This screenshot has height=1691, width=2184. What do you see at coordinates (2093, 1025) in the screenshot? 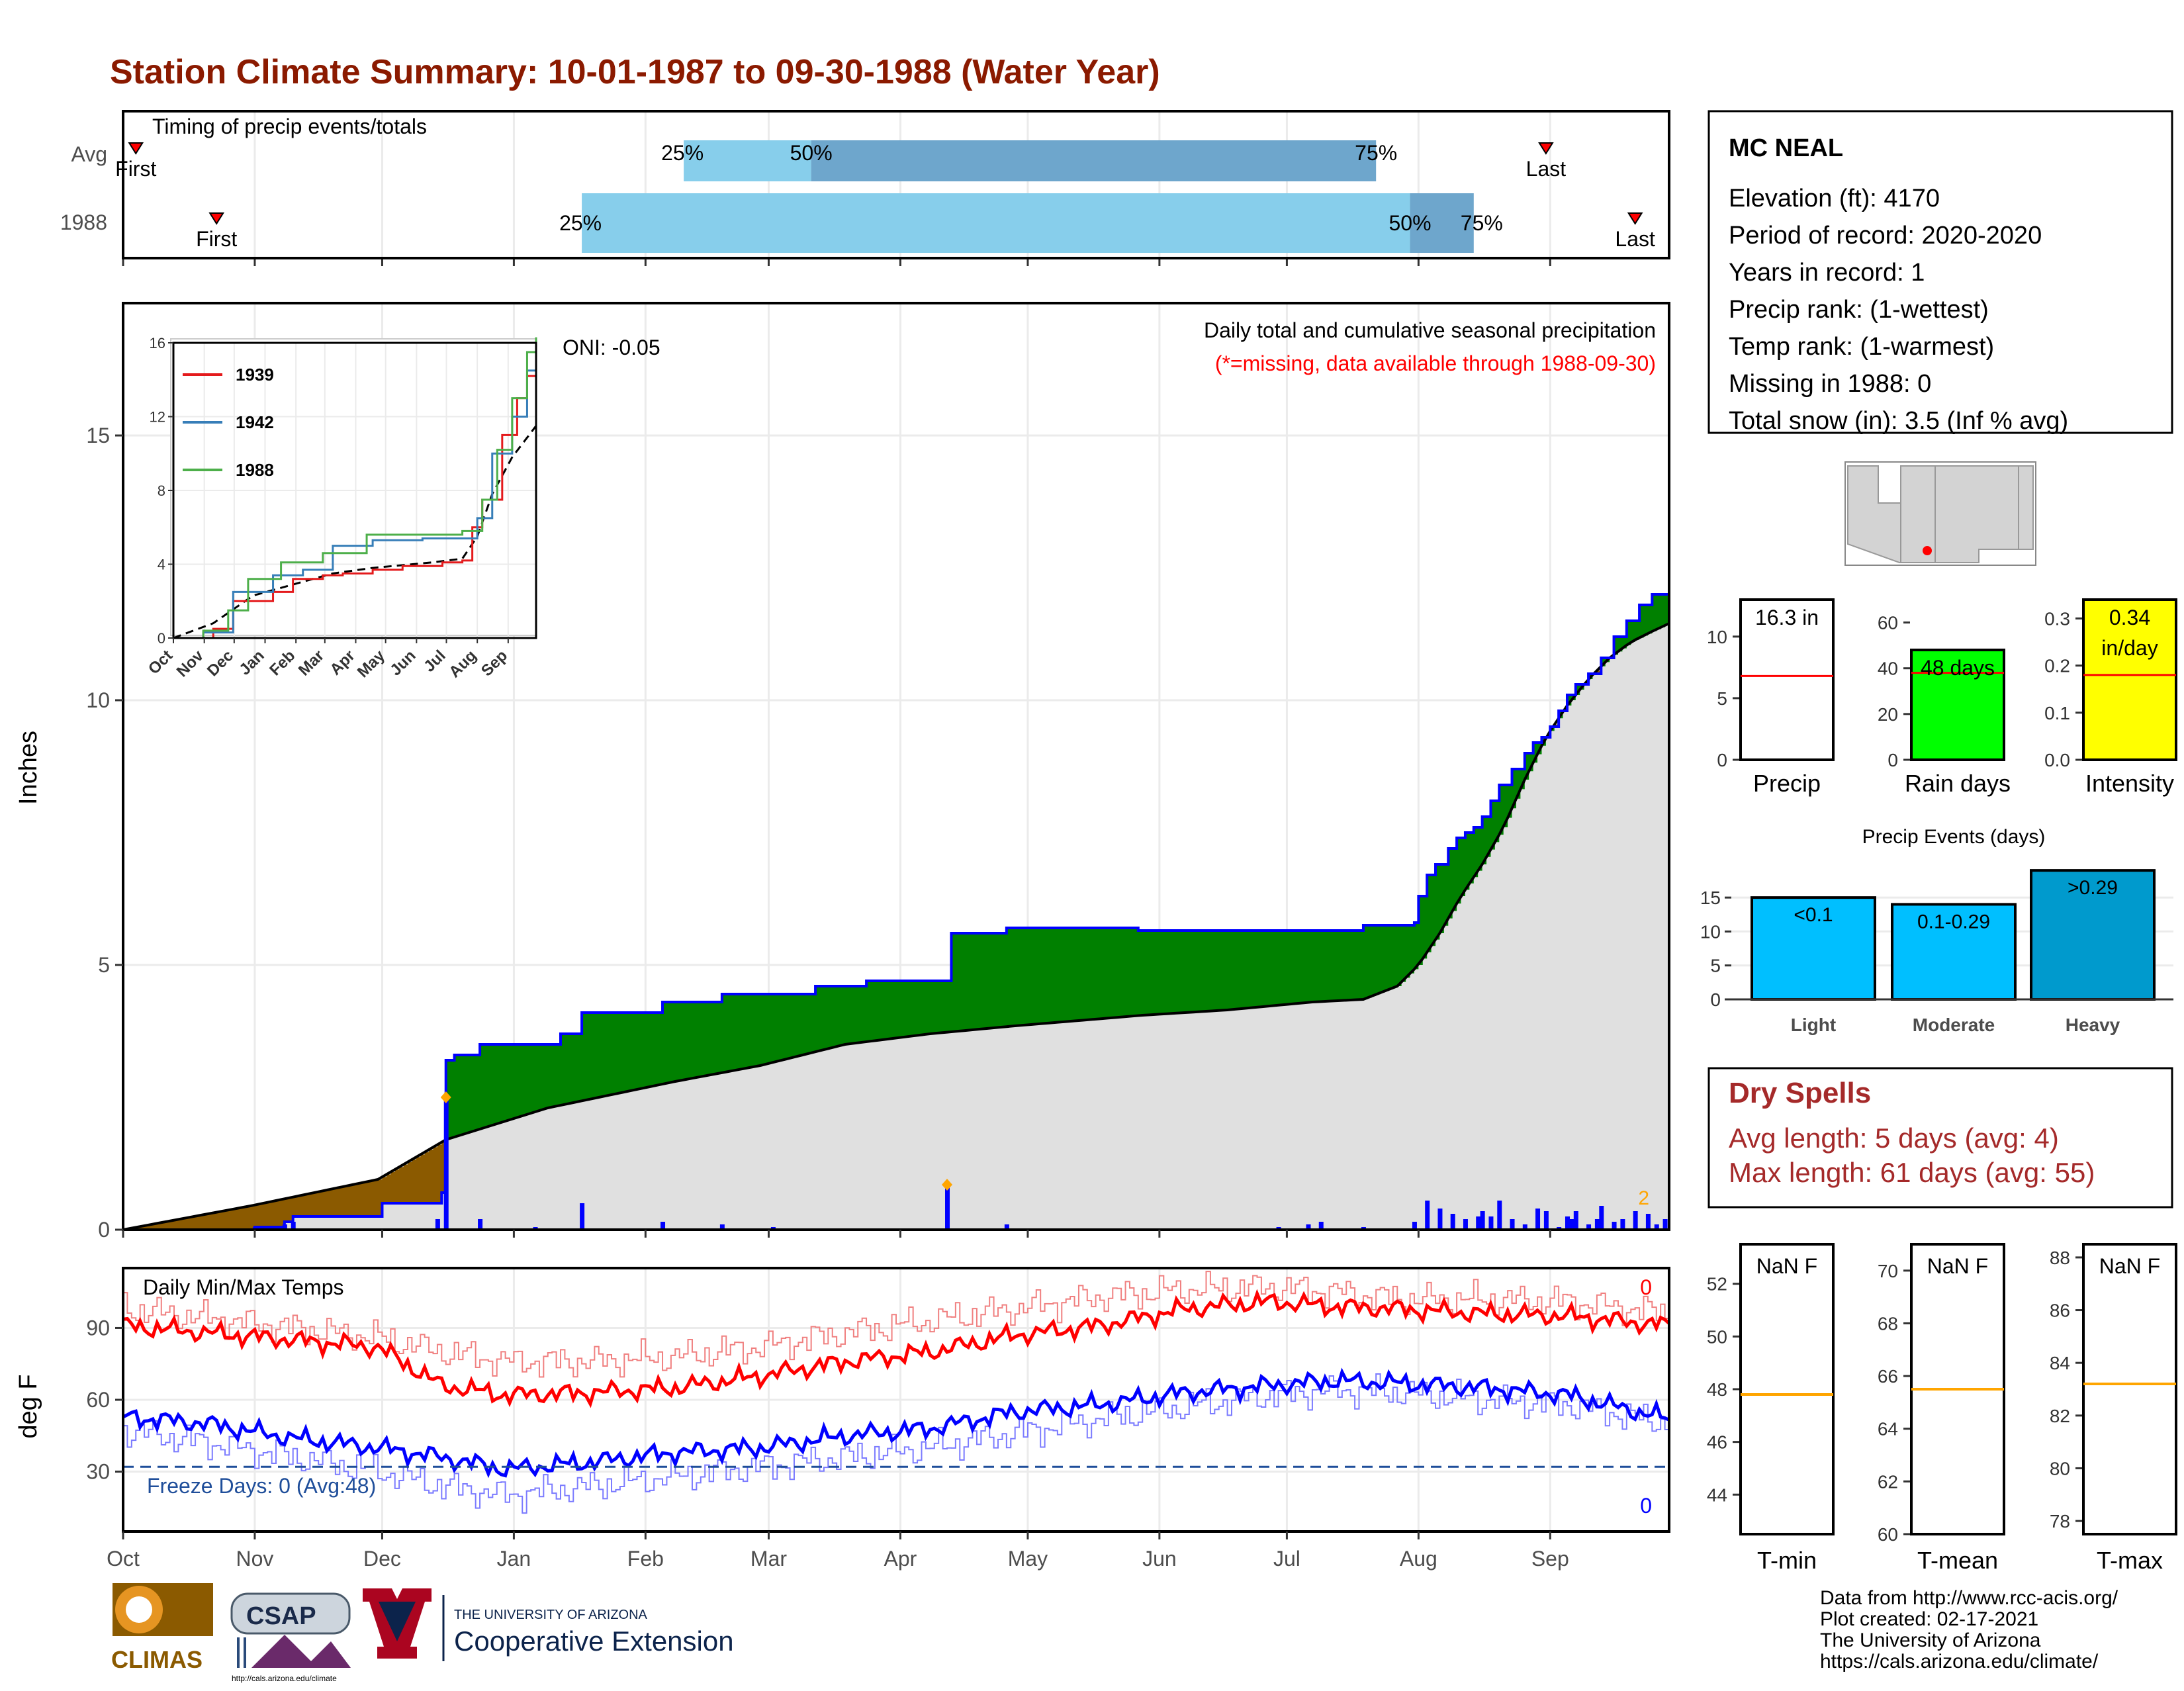
I see `events-category-2: Heavy` at bounding box center [2093, 1025].